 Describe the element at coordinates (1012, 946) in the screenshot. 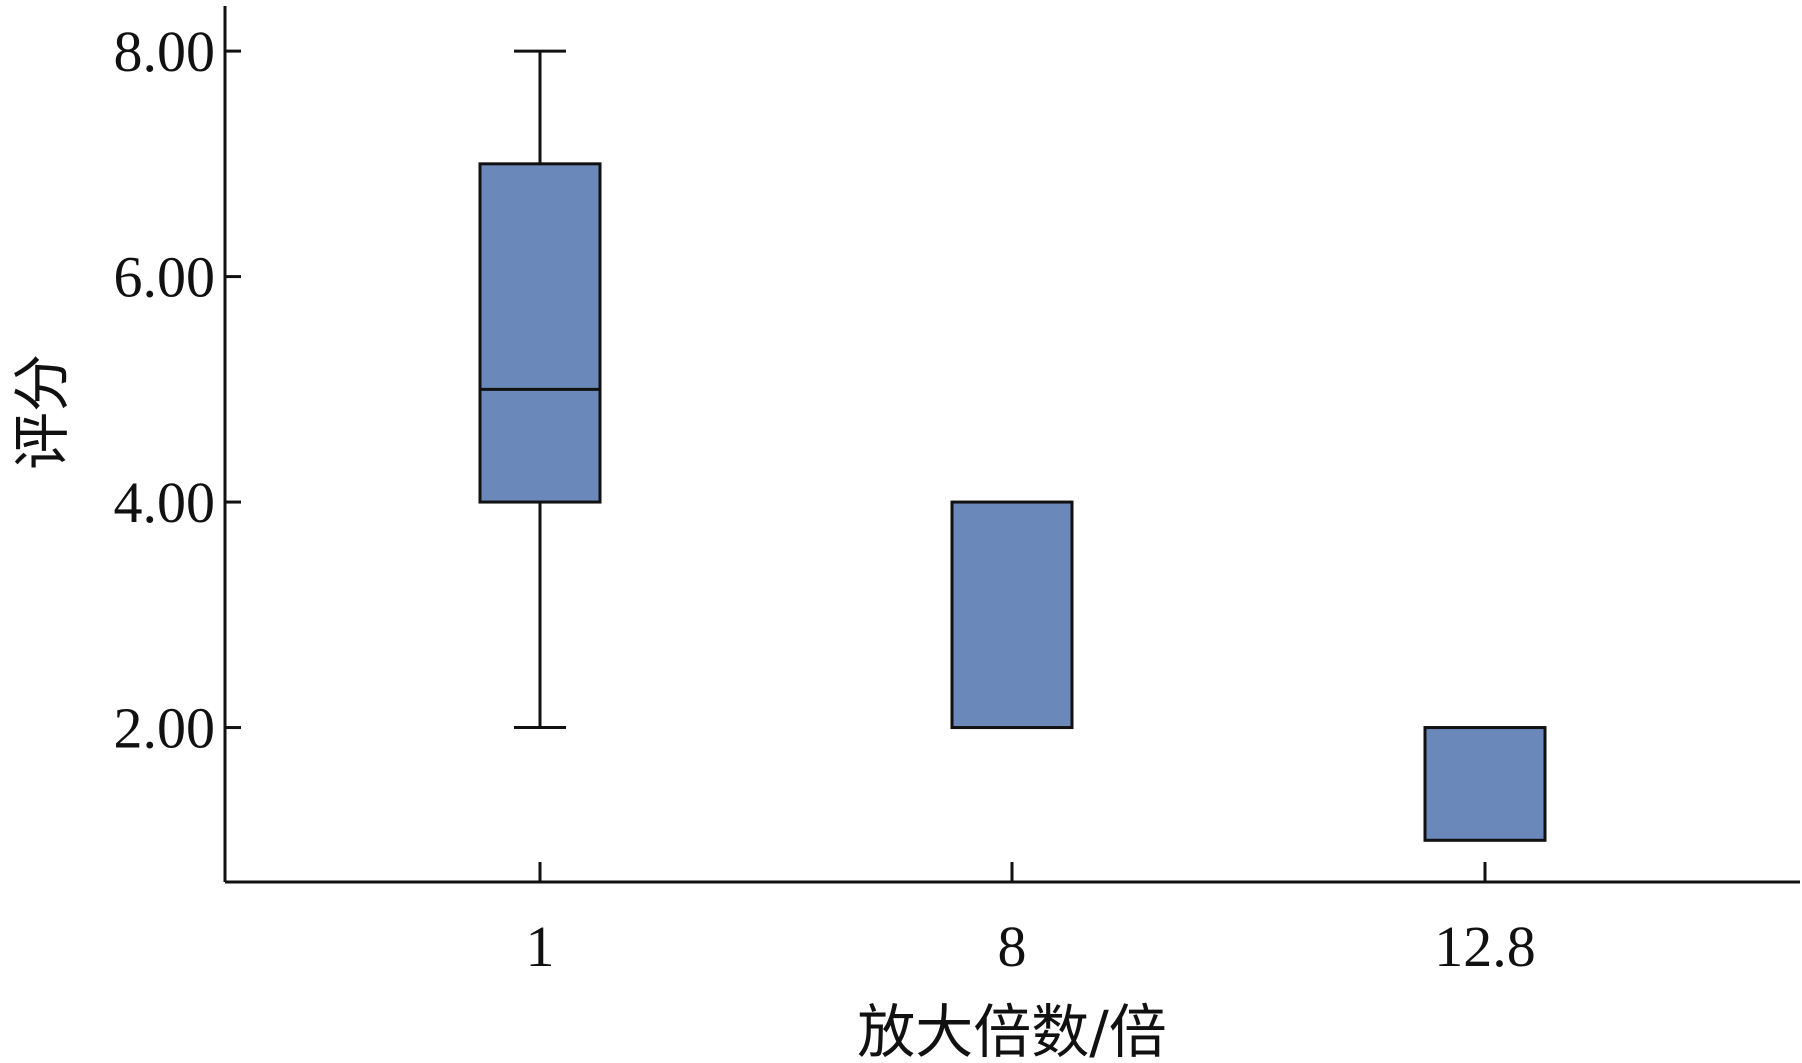

I see `x-tick-label: 8` at that location.